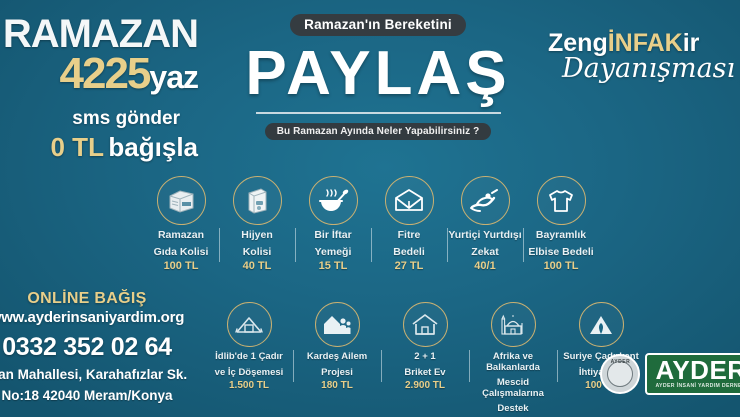 The image size is (740, 417). What do you see at coordinates (601, 356) in the screenshot?
I see `donation-item-label-1: Suriye Çadırkent` at bounding box center [601, 356].